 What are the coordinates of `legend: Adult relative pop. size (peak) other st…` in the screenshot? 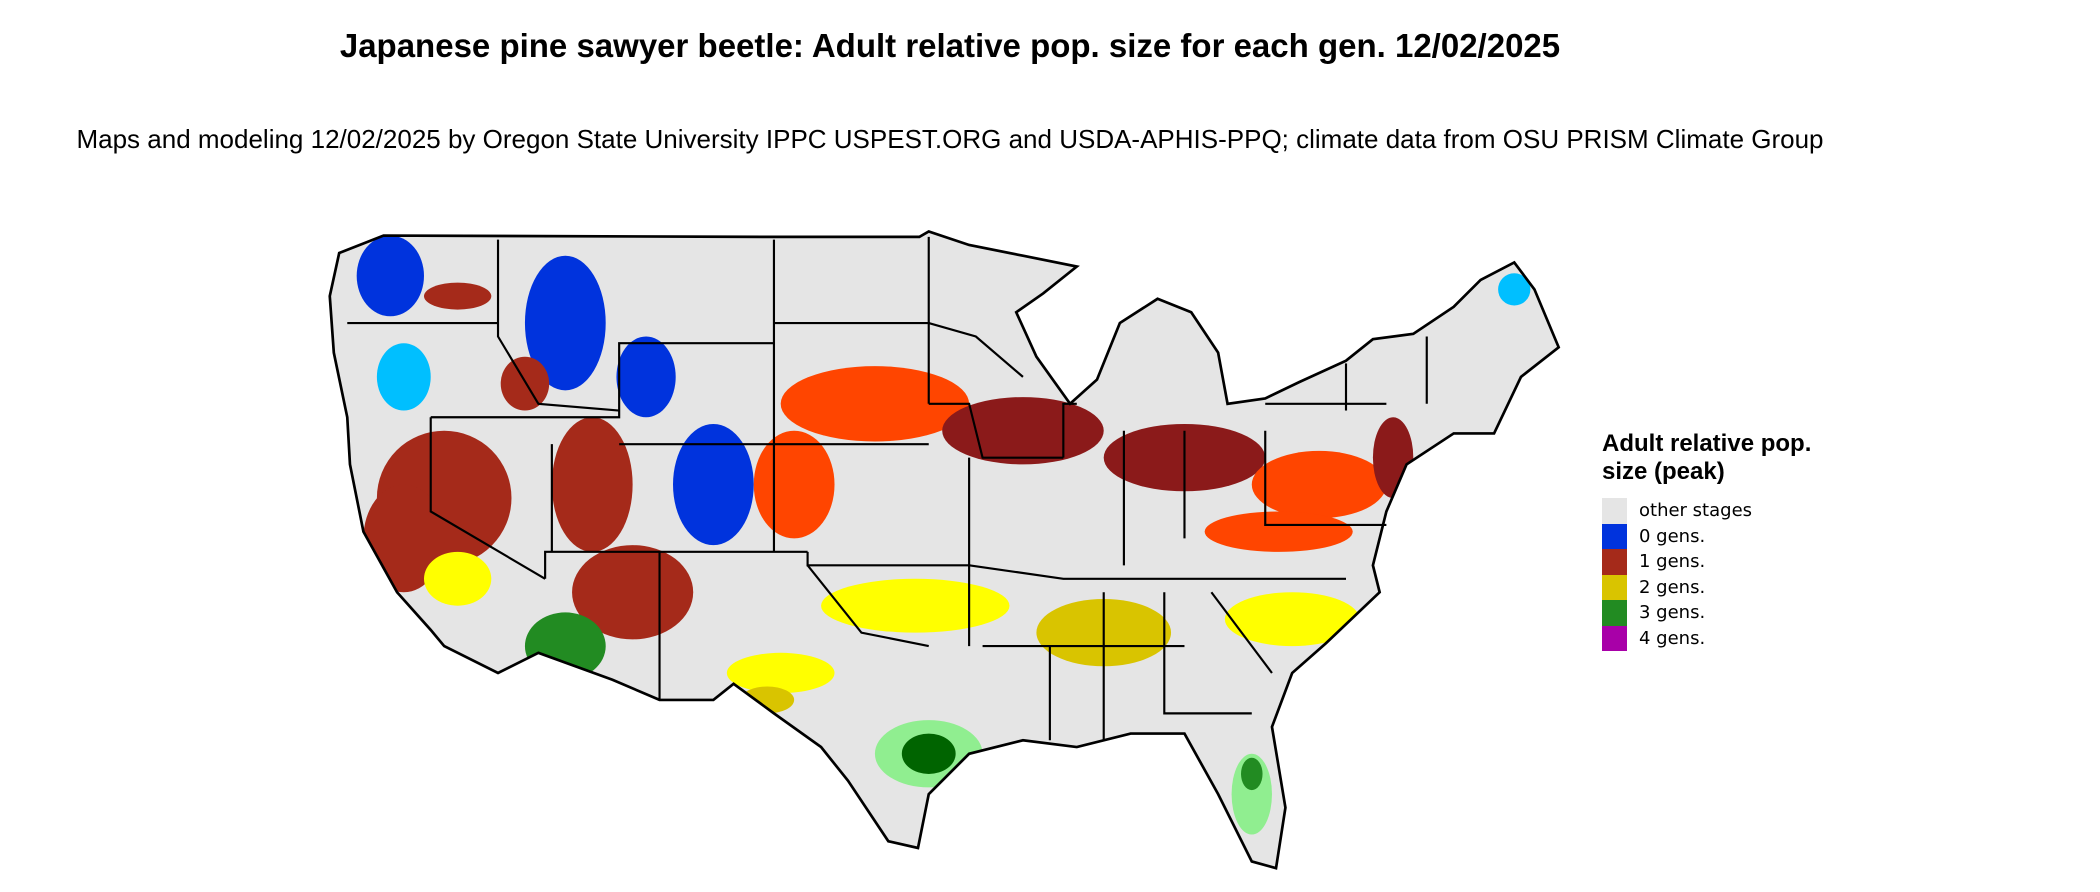 It's located at (1712, 540).